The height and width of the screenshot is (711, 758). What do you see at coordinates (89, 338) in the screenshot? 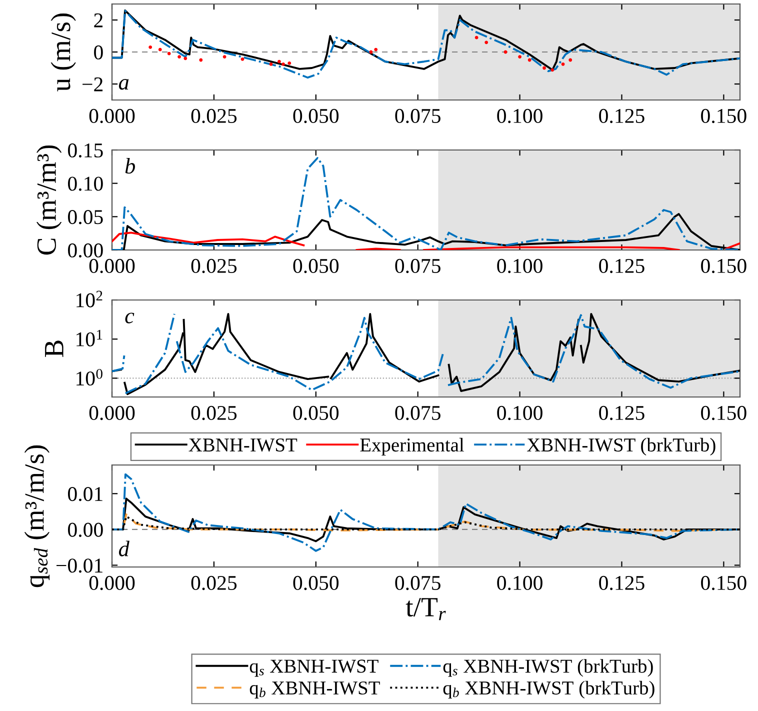
I see `y-tick-label: 10$^{1}$` at bounding box center [89, 338].